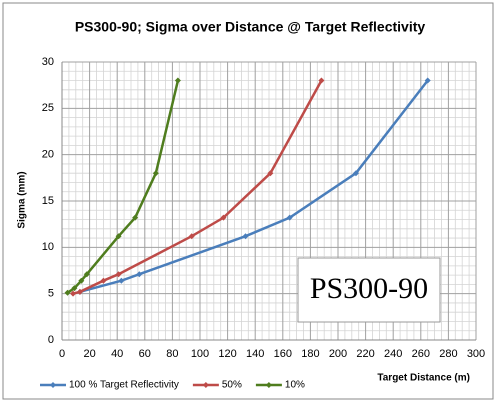 The image size is (497, 403). Describe the element at coordinates (48, 247) in the screenshot. I see `y-tick-label: 10` at that location.